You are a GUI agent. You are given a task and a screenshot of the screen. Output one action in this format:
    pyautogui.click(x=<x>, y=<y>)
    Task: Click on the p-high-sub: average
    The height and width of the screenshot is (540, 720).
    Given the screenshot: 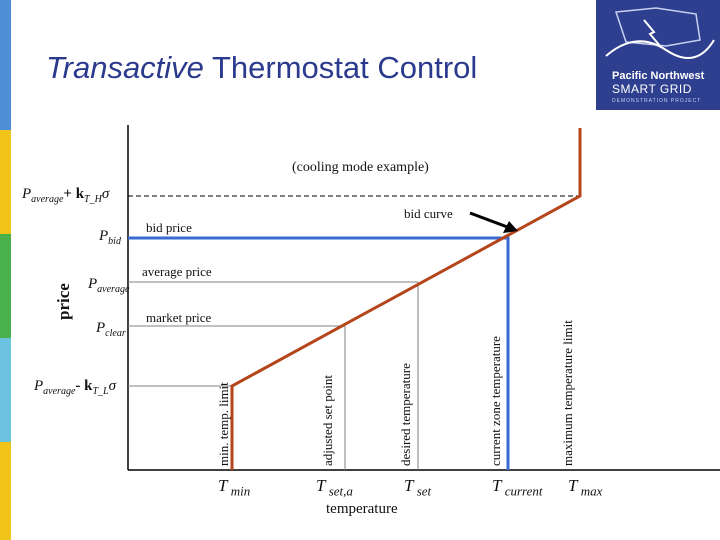 What is the action you would take?
    pyautogui.click(x=47, y=199)
    